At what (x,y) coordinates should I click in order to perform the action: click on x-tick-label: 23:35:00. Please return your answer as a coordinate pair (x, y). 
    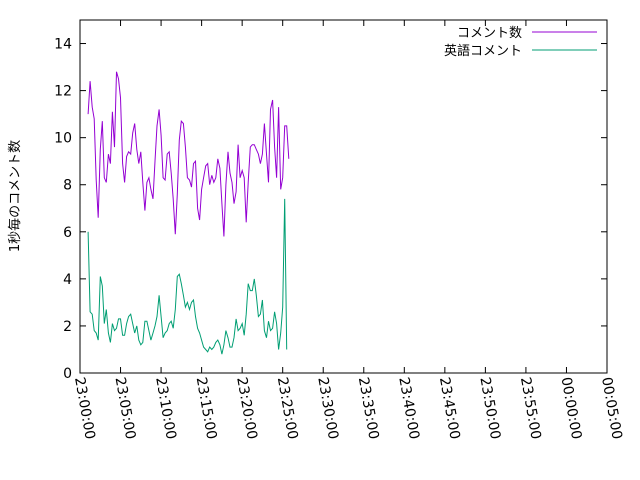
    Looking at the image, I should click on (368, 408).